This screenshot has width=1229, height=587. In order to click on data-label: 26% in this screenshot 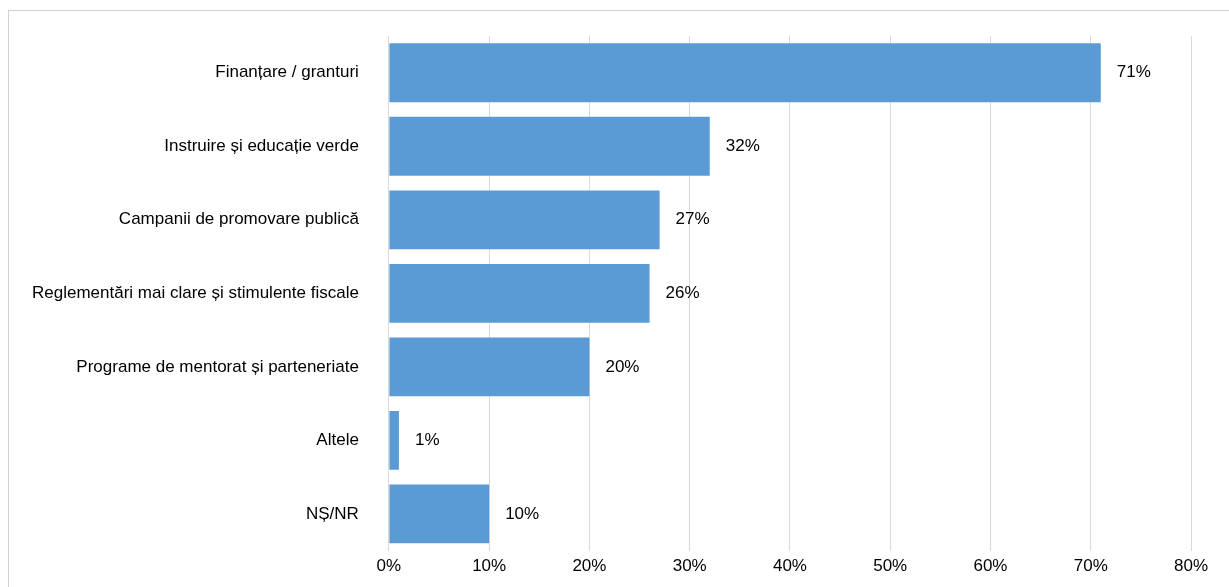, I will do `click(682, 292)`.